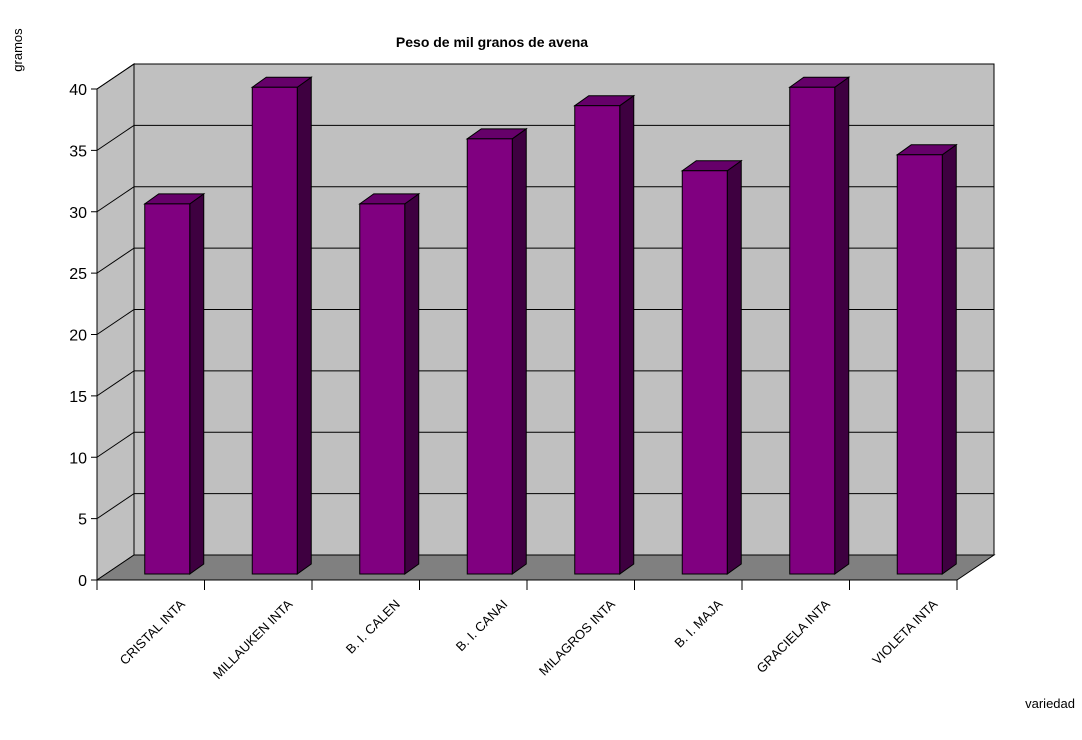 This screenshot has width=1082, height=740. What do you see at coordinates (78, 90) in the screenshot?
I see `y-tick-label: 40` at bounding box center [78, 90].